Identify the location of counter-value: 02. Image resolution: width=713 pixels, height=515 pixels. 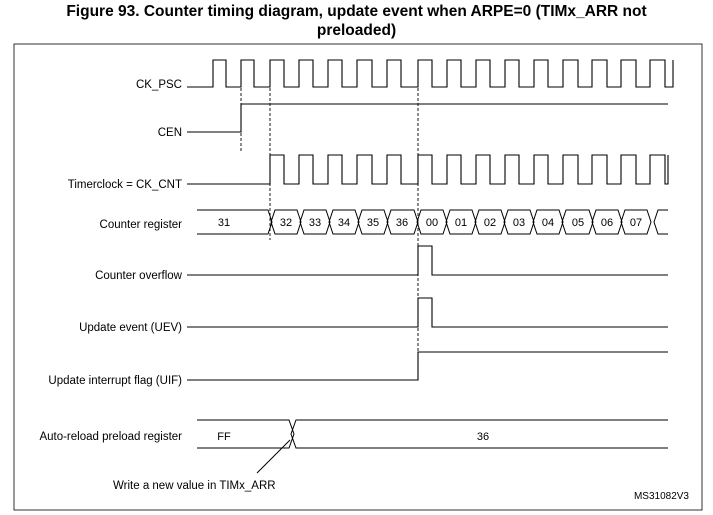
(490, 223).